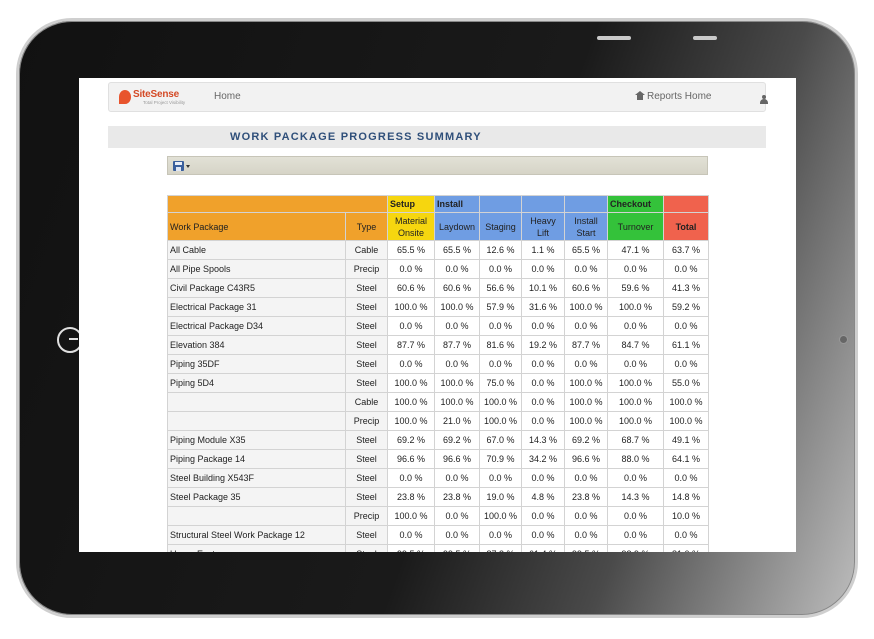 Image resolution: width=874 pixels, height=639 pixels. What do you see at coordinates (686, 459) in the screenshot?
I see `progress-cell: 64.1 %` at bounding box center [686, 459].